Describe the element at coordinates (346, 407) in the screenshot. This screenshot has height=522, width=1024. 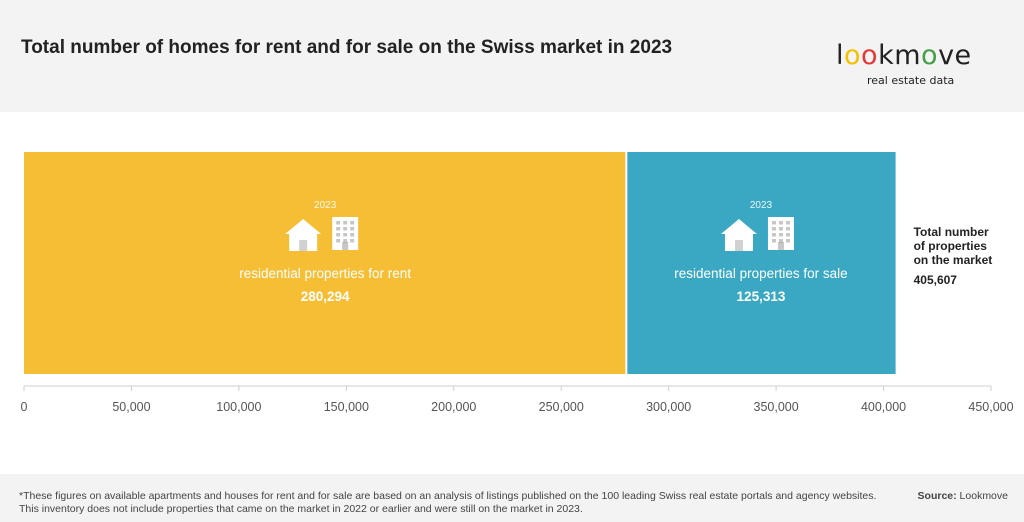
I see `x-tick-label: 150,000` at that location.